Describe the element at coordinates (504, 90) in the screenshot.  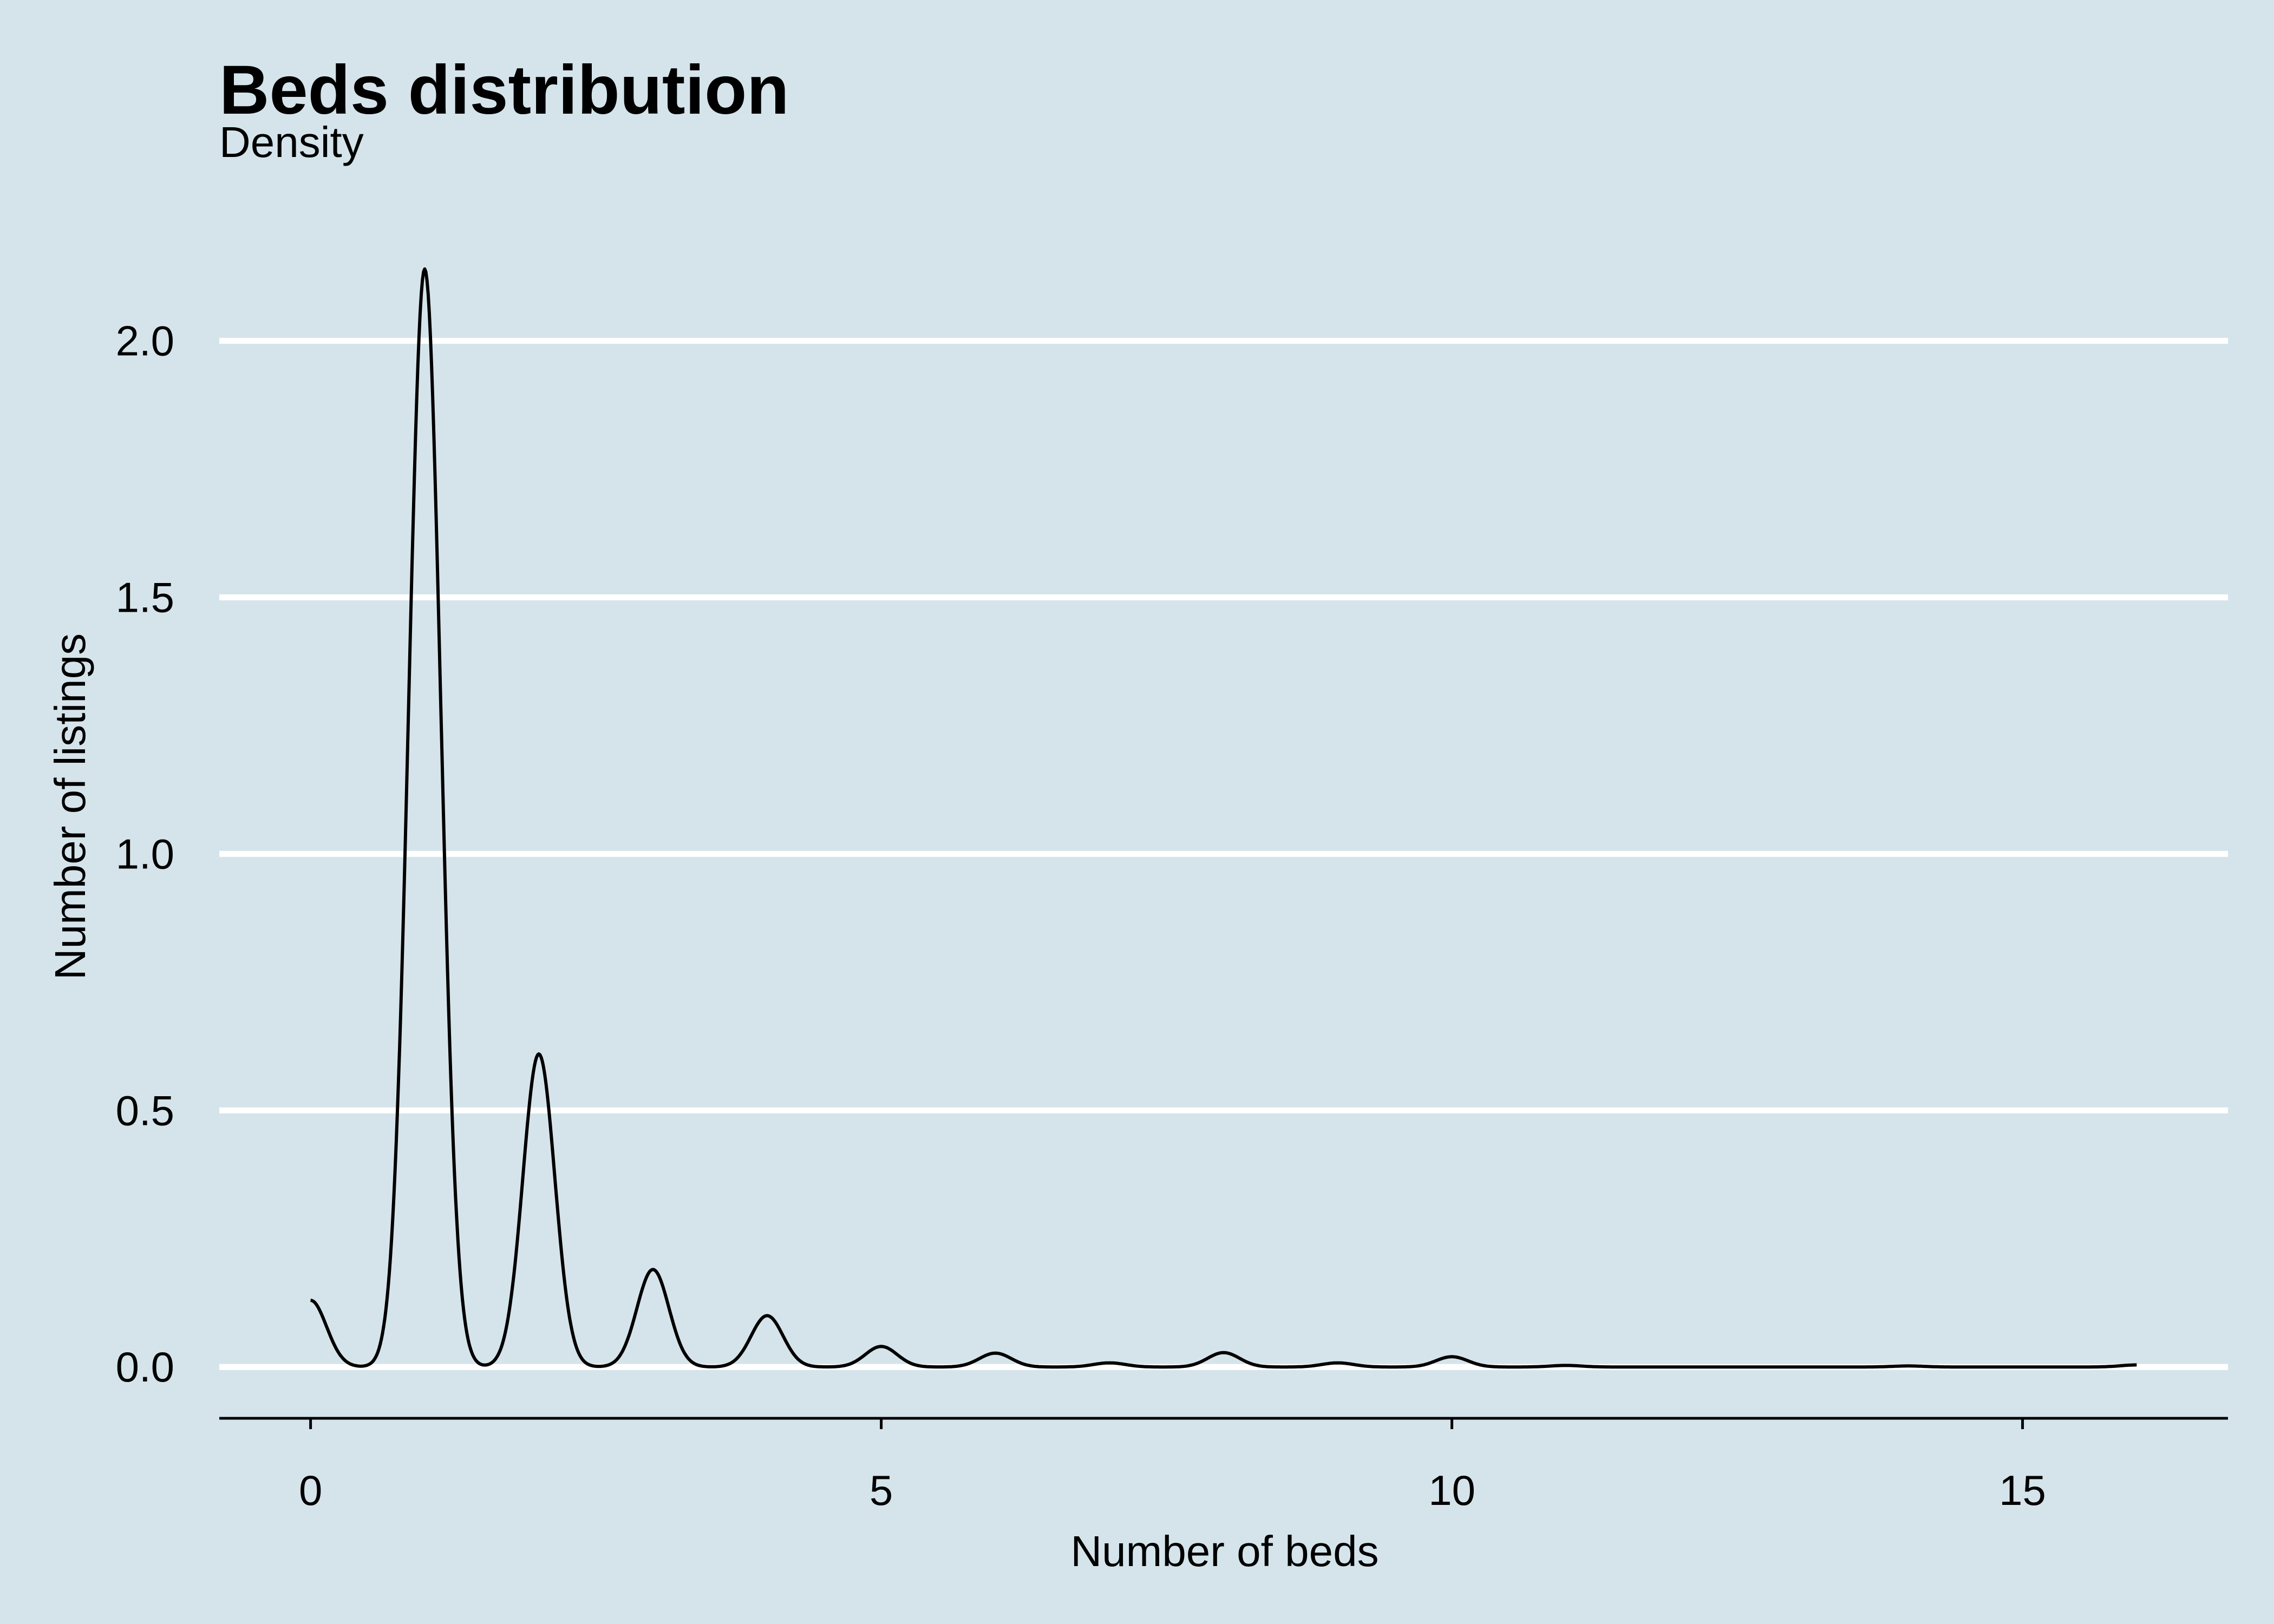
I see `chart-title: Beds distribution` at that location.